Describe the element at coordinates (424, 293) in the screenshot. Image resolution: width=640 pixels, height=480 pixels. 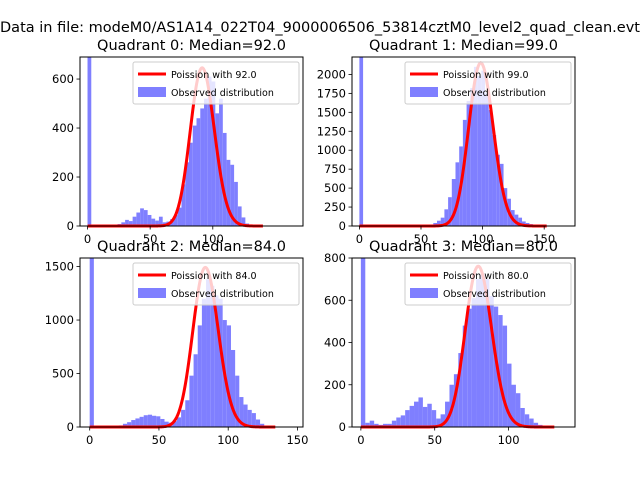
I see `legend-bar-swatch` at that location.